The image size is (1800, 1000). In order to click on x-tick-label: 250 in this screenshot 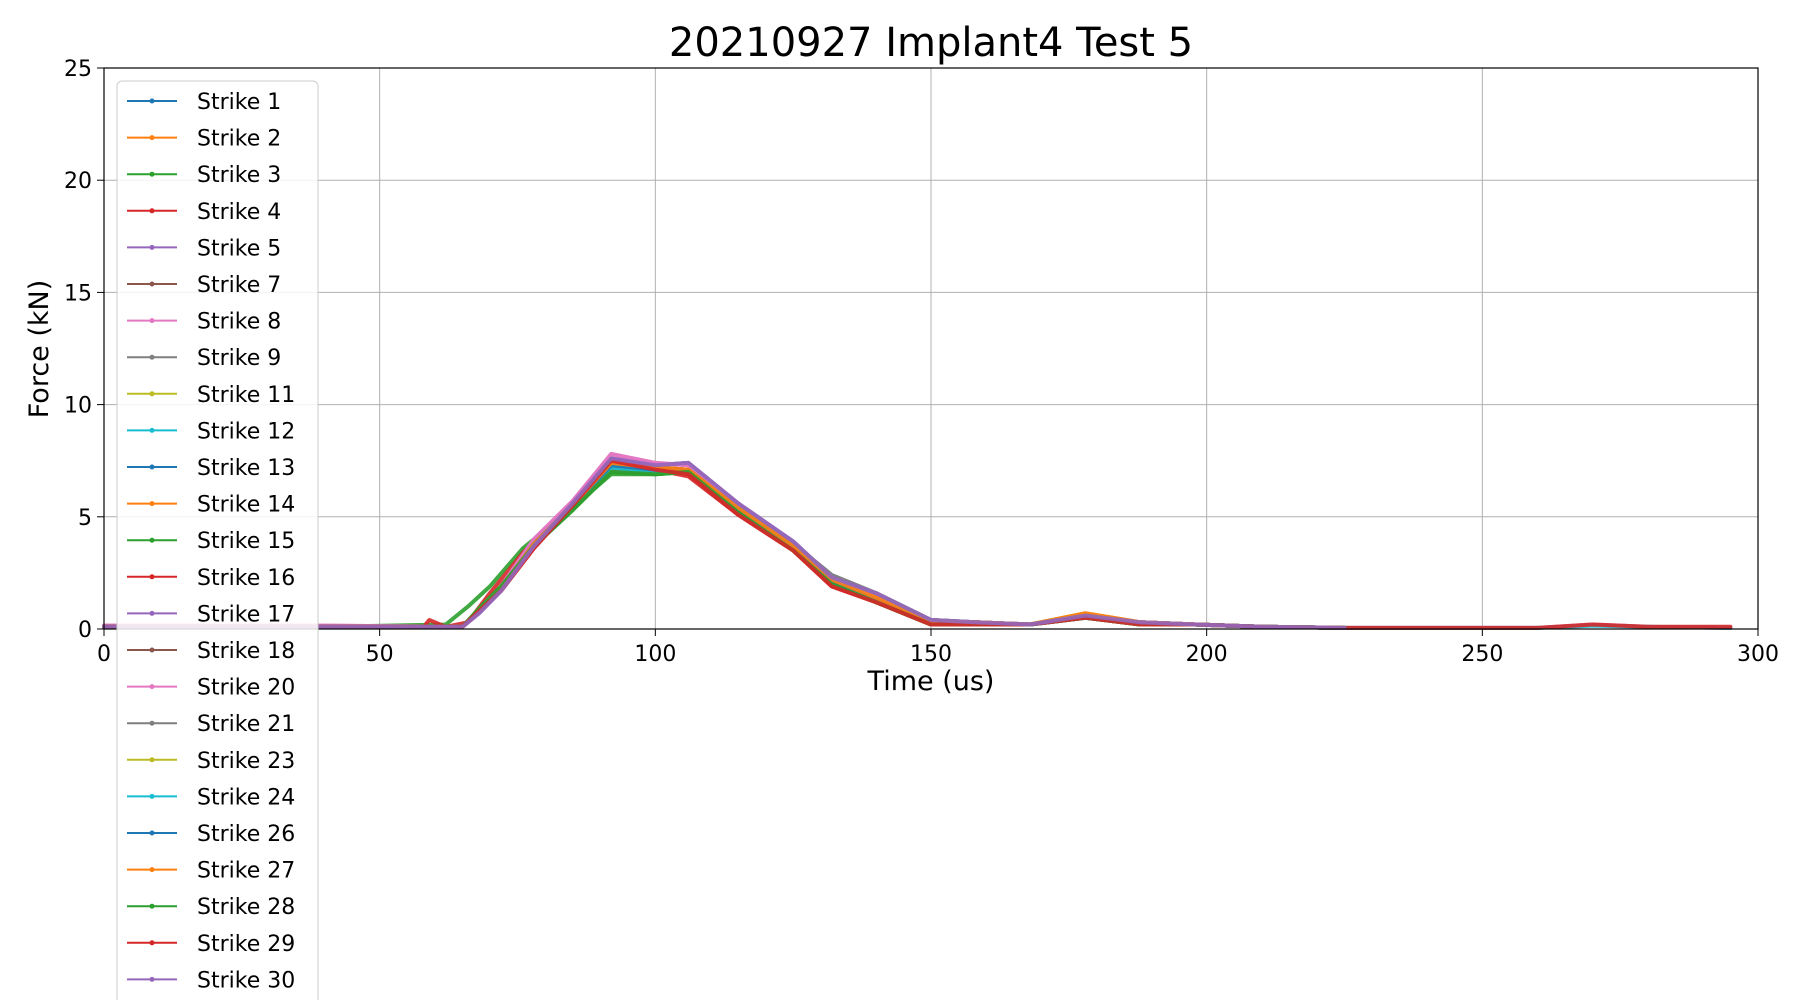, I will do `click(1482, 654)`.